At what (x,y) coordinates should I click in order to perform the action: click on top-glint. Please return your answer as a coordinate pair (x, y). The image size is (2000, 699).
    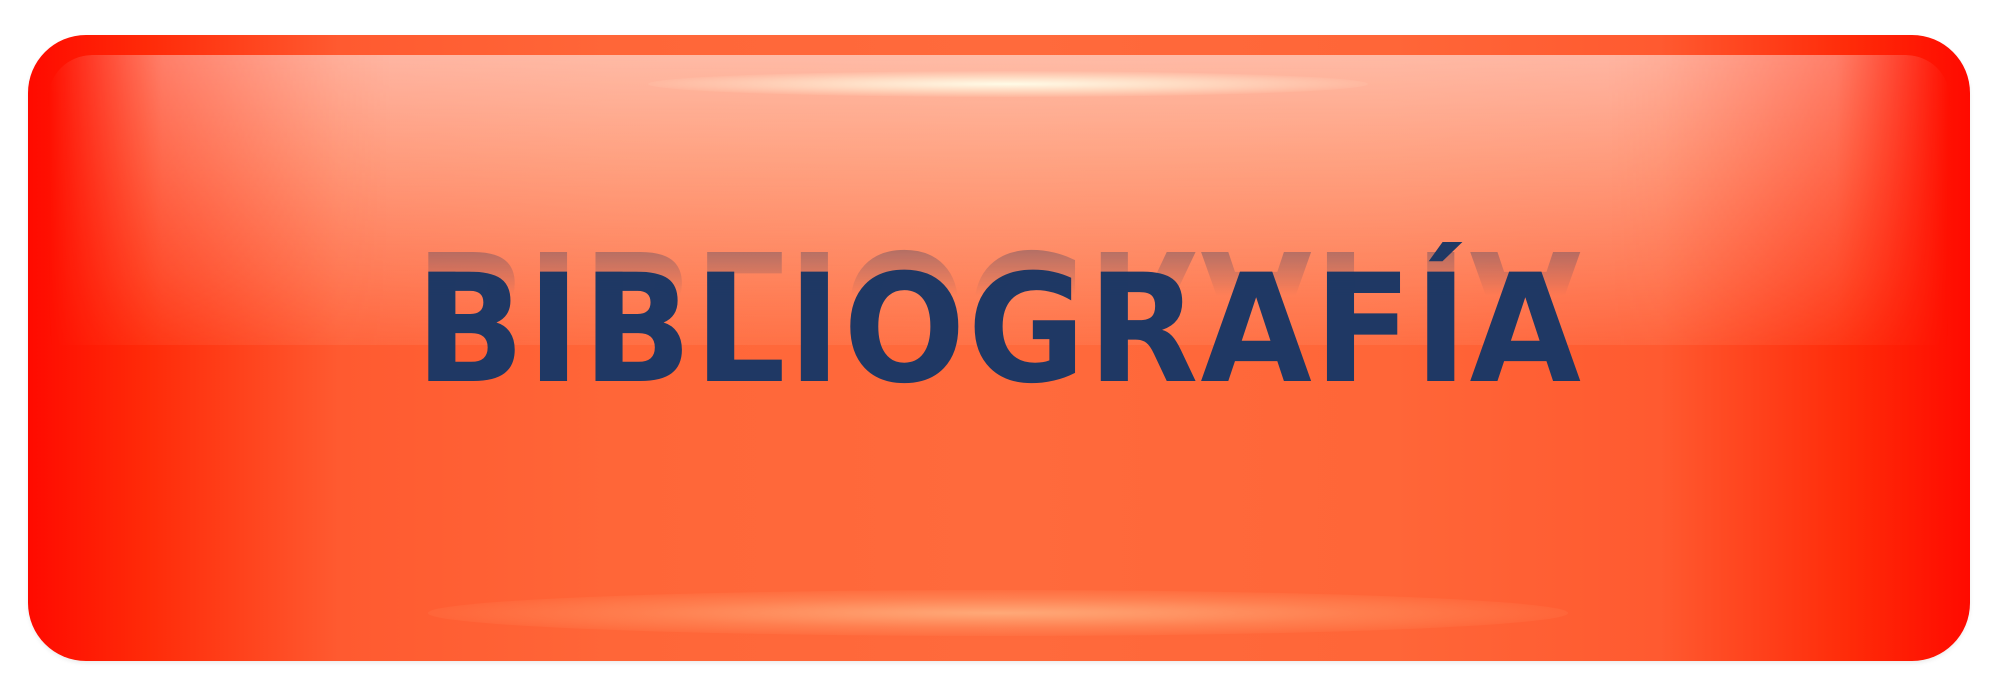
    Looking at the image, I should click on (1008, 84).